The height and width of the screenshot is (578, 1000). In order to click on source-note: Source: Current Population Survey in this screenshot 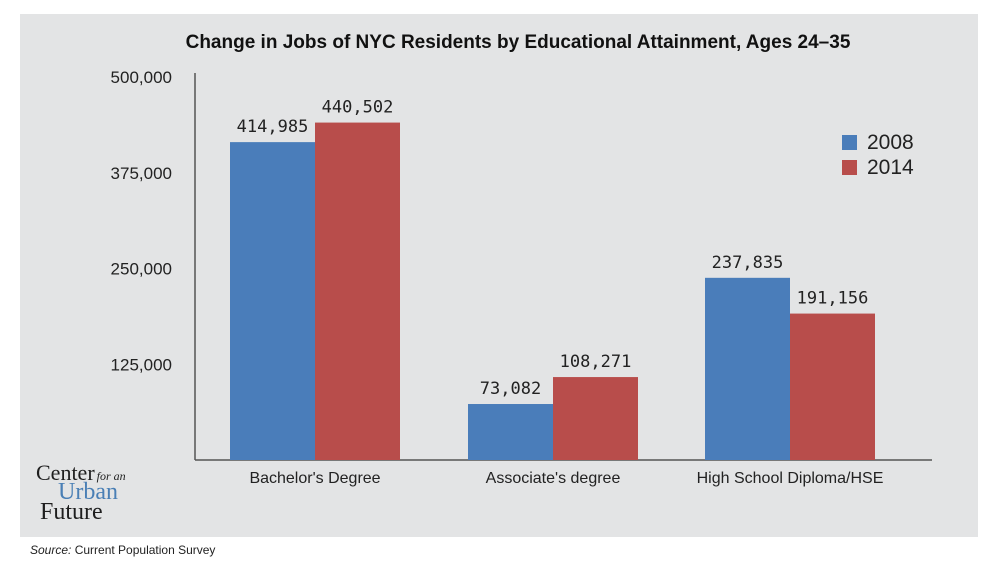, I will do `click(122, 550)`.